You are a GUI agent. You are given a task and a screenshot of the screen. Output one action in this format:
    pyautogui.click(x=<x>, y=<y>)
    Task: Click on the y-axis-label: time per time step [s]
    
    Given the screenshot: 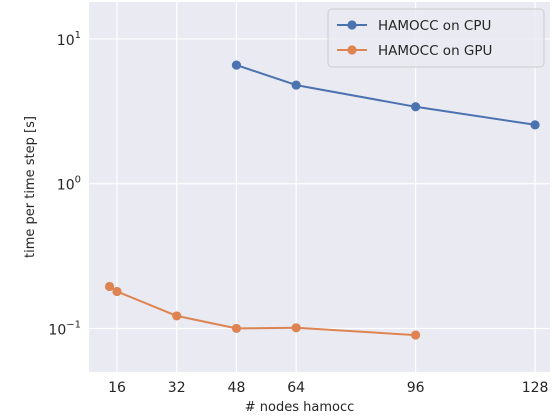 What is the action you would take?
    pyautogui.click(x=30, y=187)
    